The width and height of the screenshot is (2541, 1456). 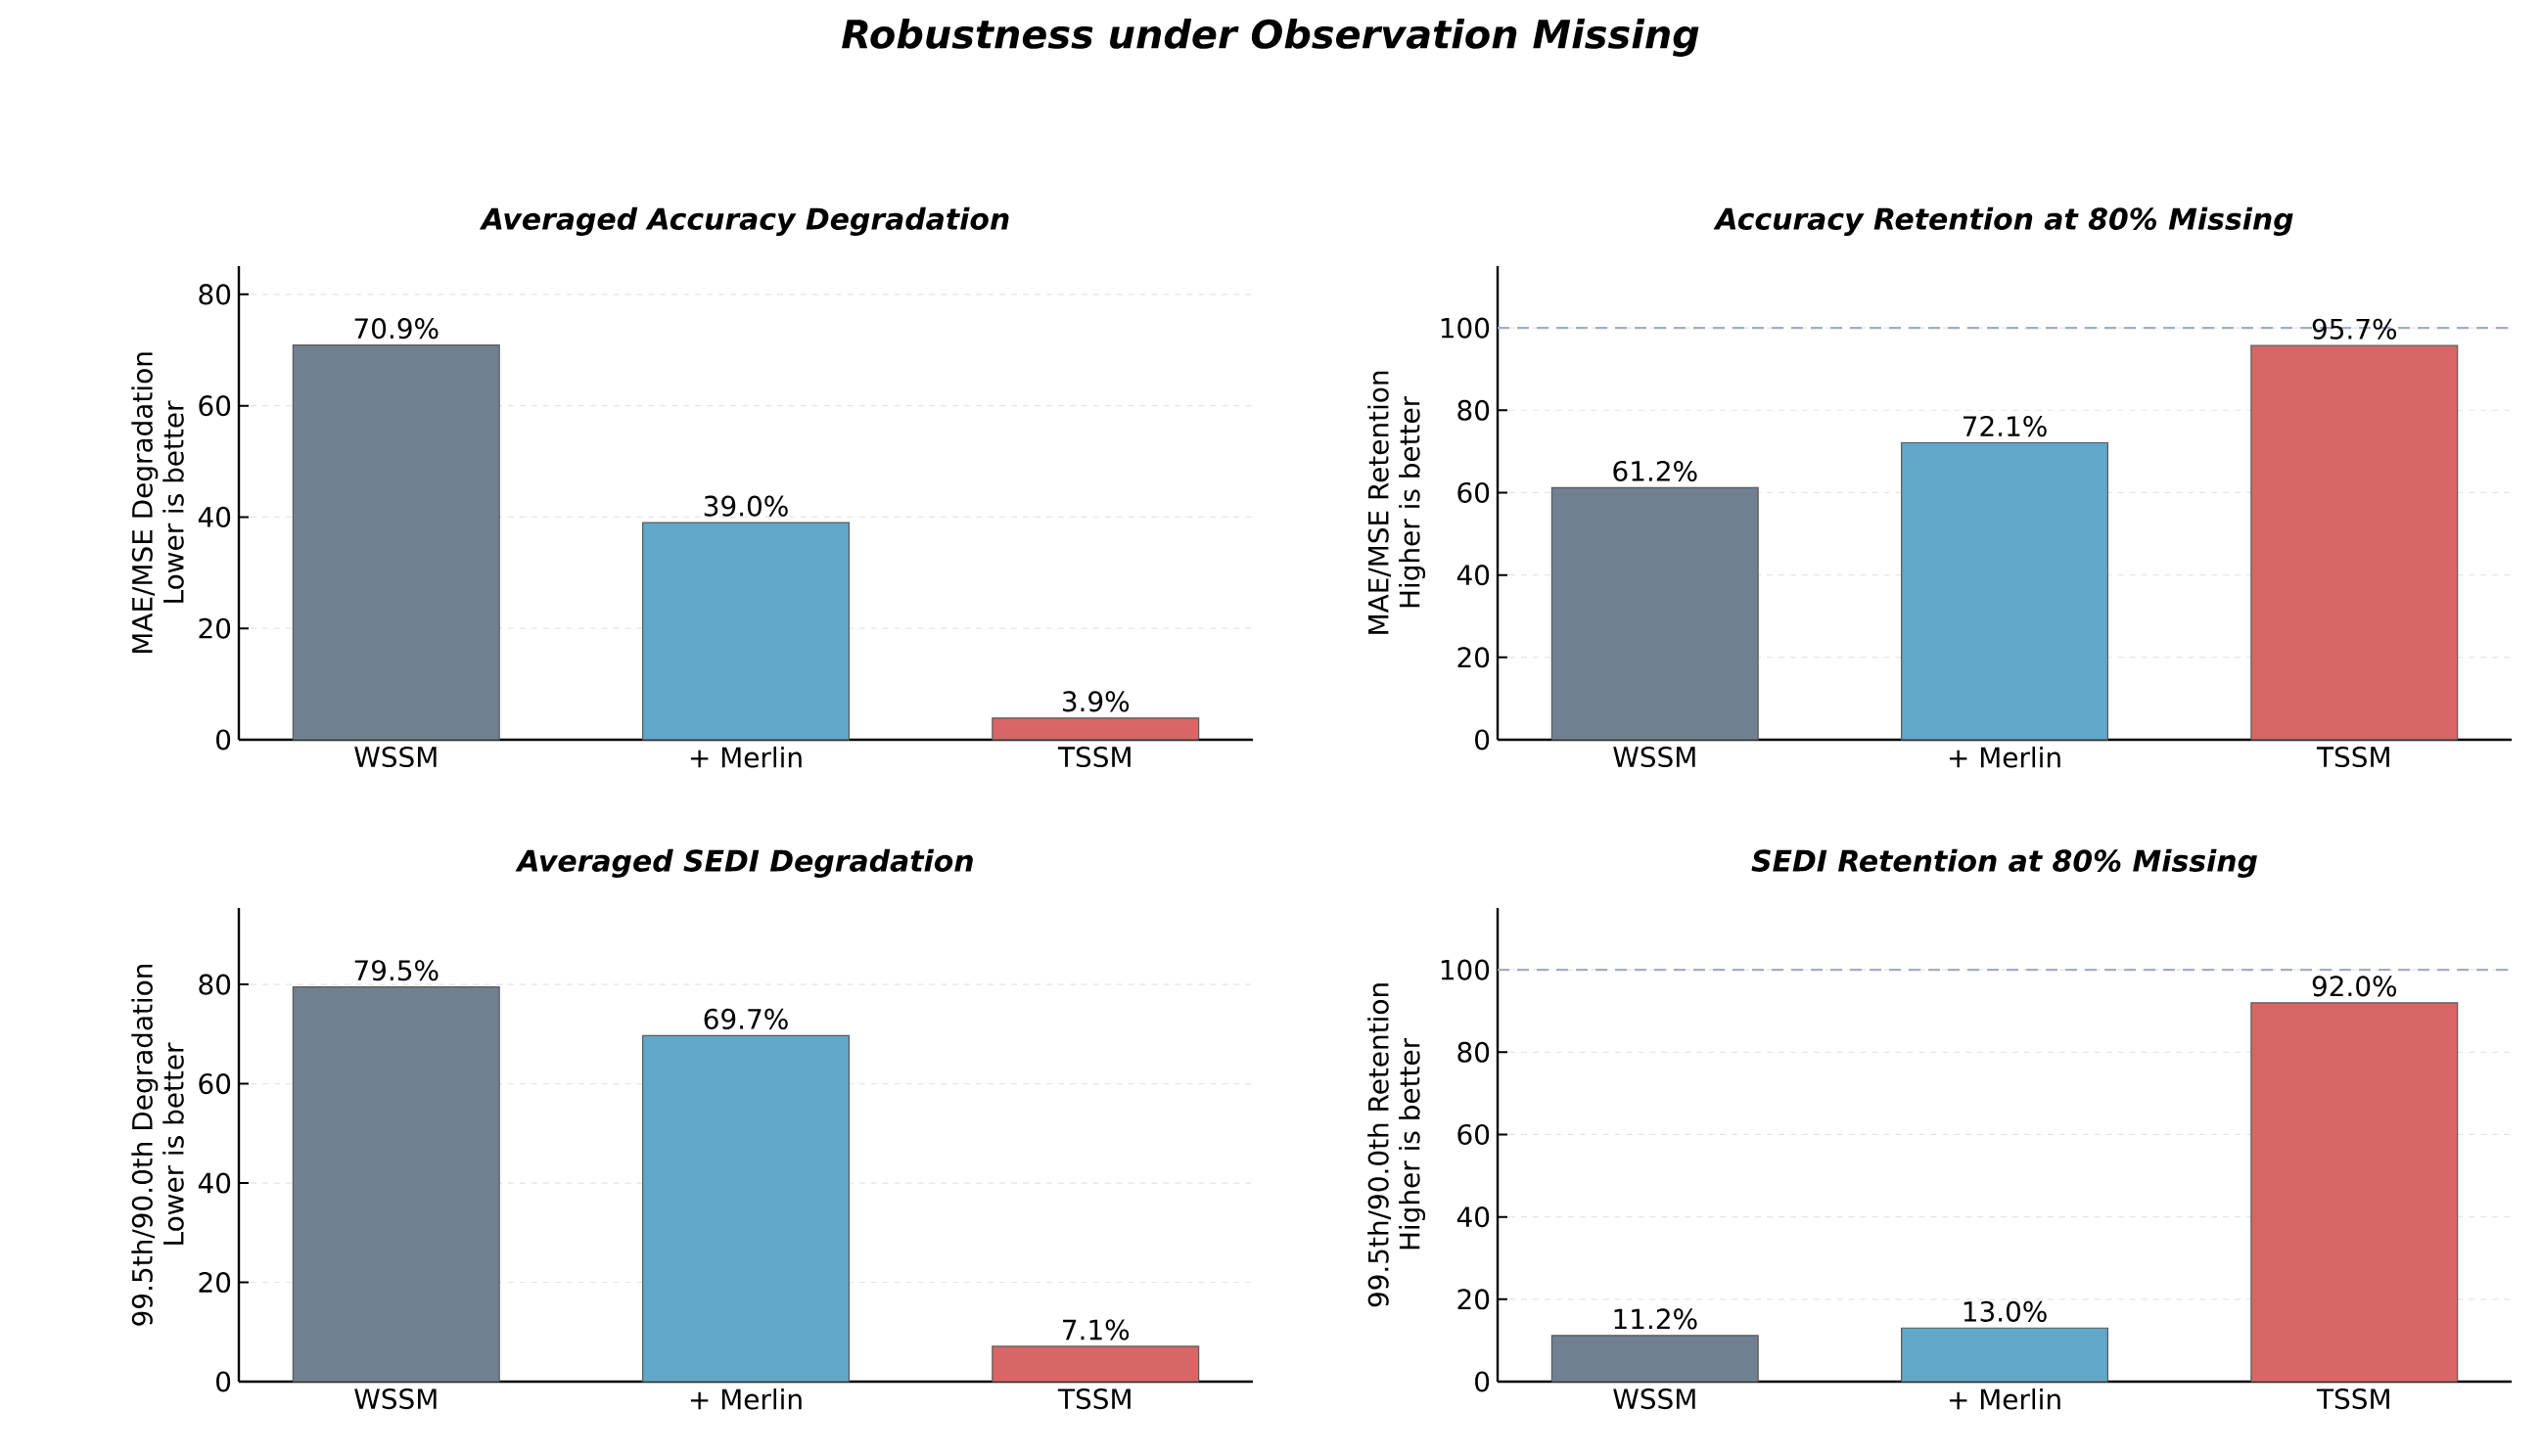 What do you see at coordinates (145, 1145) in the screenshot?
I see `y-axis-title: 99.5th/90.0th Degradation` at bounding box center [145, 1145].